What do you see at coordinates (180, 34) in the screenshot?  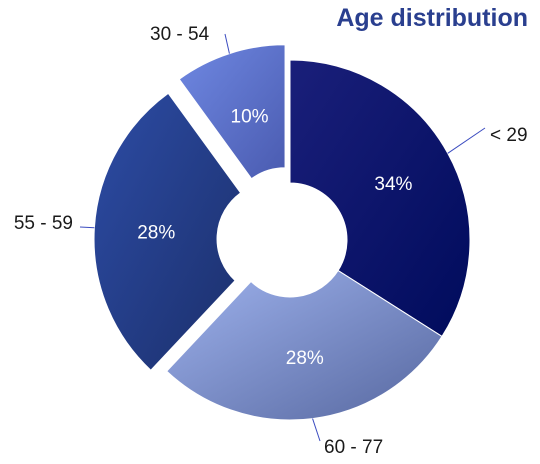 I see `category-label: 30 - 54` at bounding box center [180, 34].